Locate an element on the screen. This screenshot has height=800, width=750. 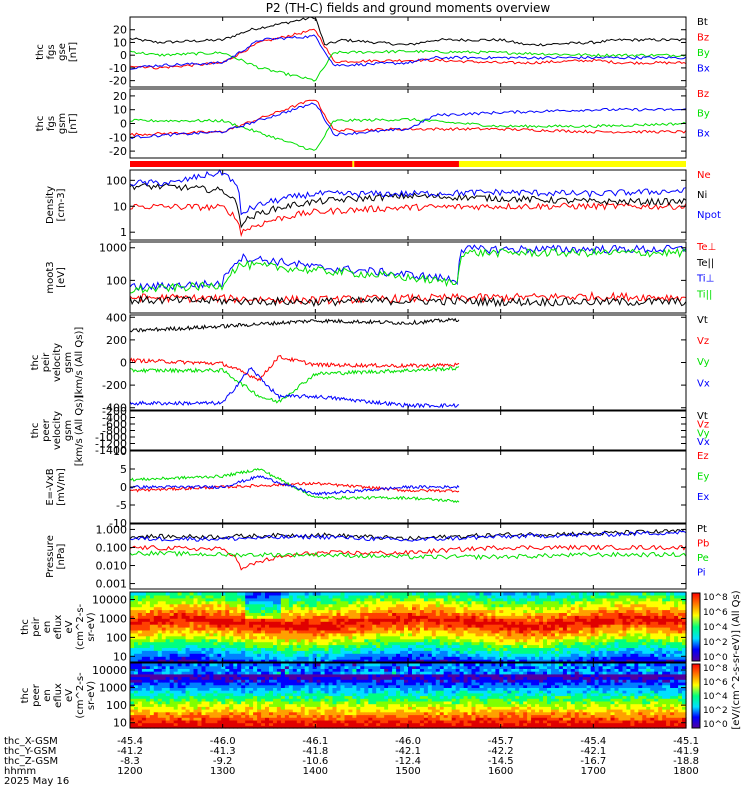
series-Bz is located at coordinates (408, 118).